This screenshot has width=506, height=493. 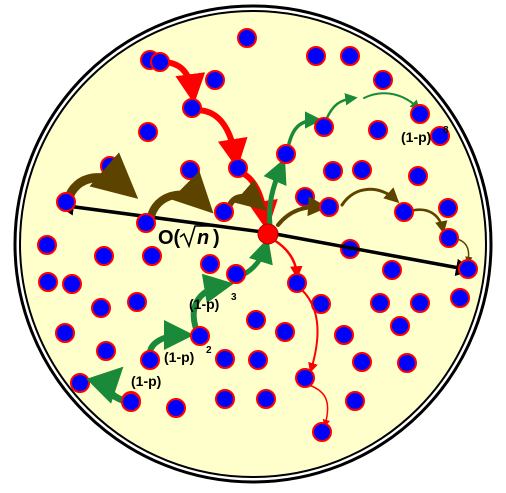 What do you see at coordinates (204, 304) in the screenshot?
I see `prob-label-3: (1-p)` at bounding box center [204, 304].